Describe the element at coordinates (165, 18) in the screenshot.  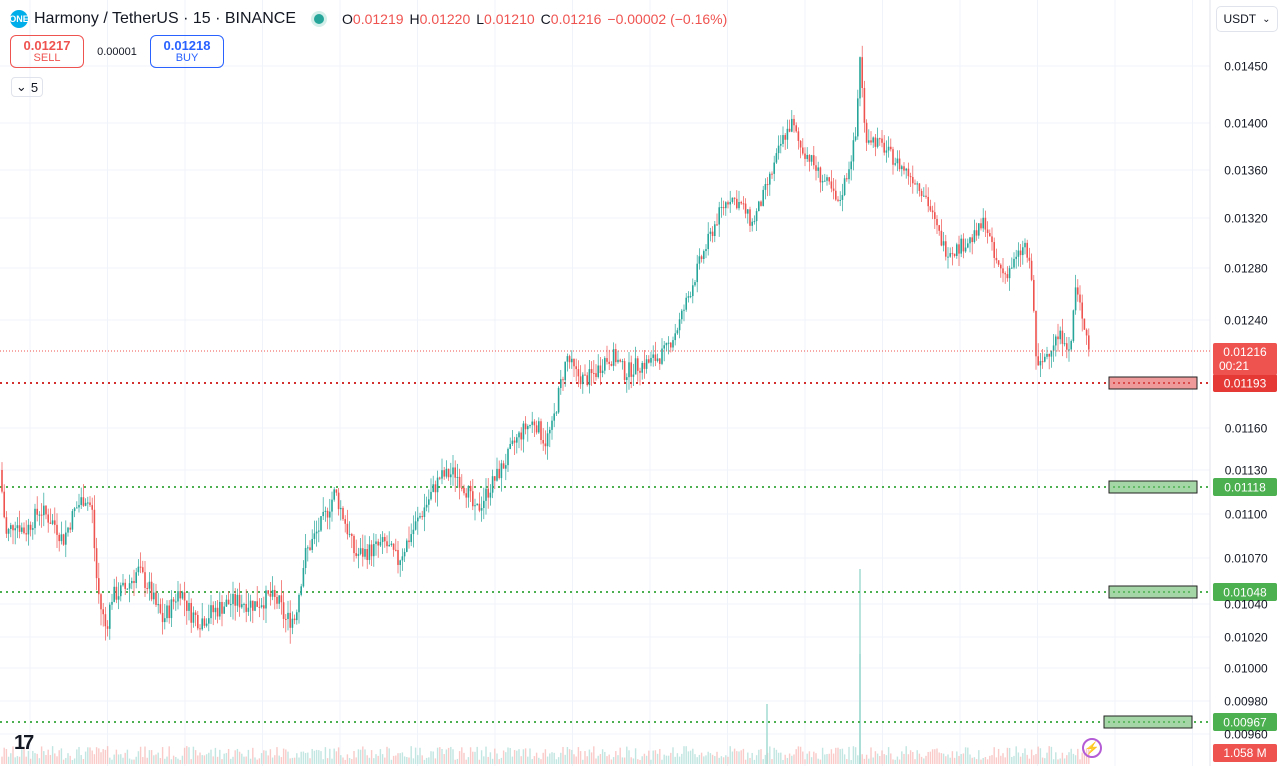
I see `symbol-title: Harmony / TetherUS · 15 · BINANCE` at that location.